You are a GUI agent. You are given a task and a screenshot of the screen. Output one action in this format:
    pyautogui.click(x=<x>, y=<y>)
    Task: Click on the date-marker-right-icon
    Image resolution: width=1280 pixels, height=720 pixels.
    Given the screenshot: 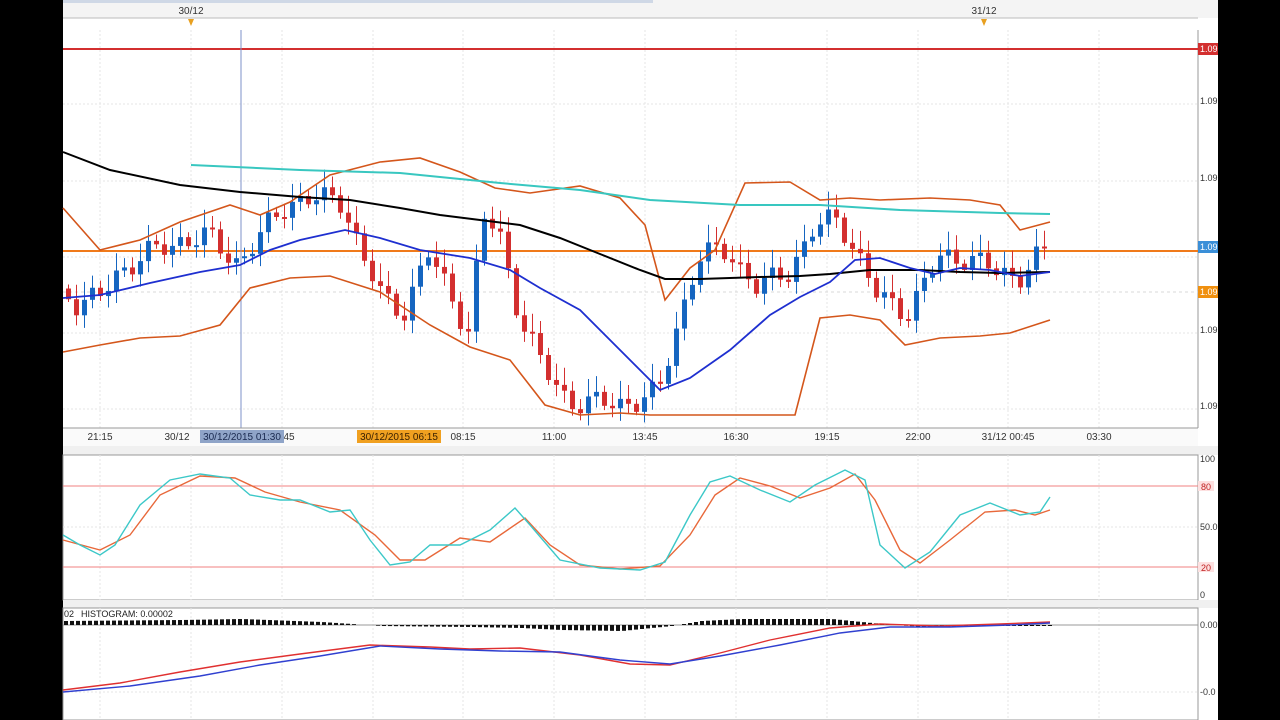 What is the action you would take?
    pyautogui.click(x=984, y=22)
    